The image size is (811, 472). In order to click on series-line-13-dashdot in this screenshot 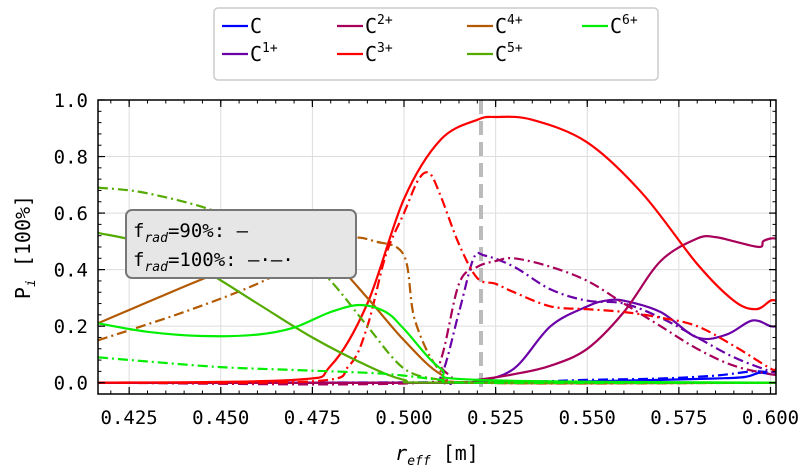, I will do `click(437, 370)`.